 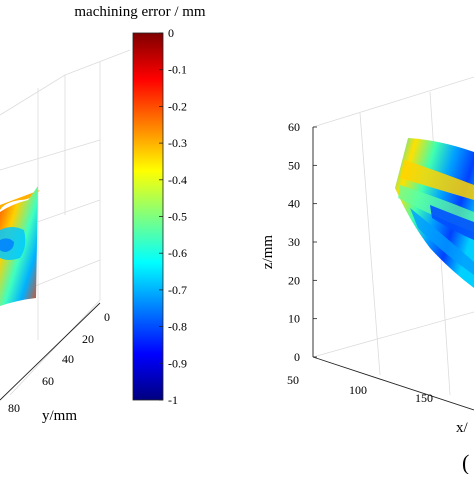 What do you see at coordinates (302, 242) in the screenshot?
I see `right-z-ticks: 0 10 20 30 40 50 60` at bounding box center [302, 242].